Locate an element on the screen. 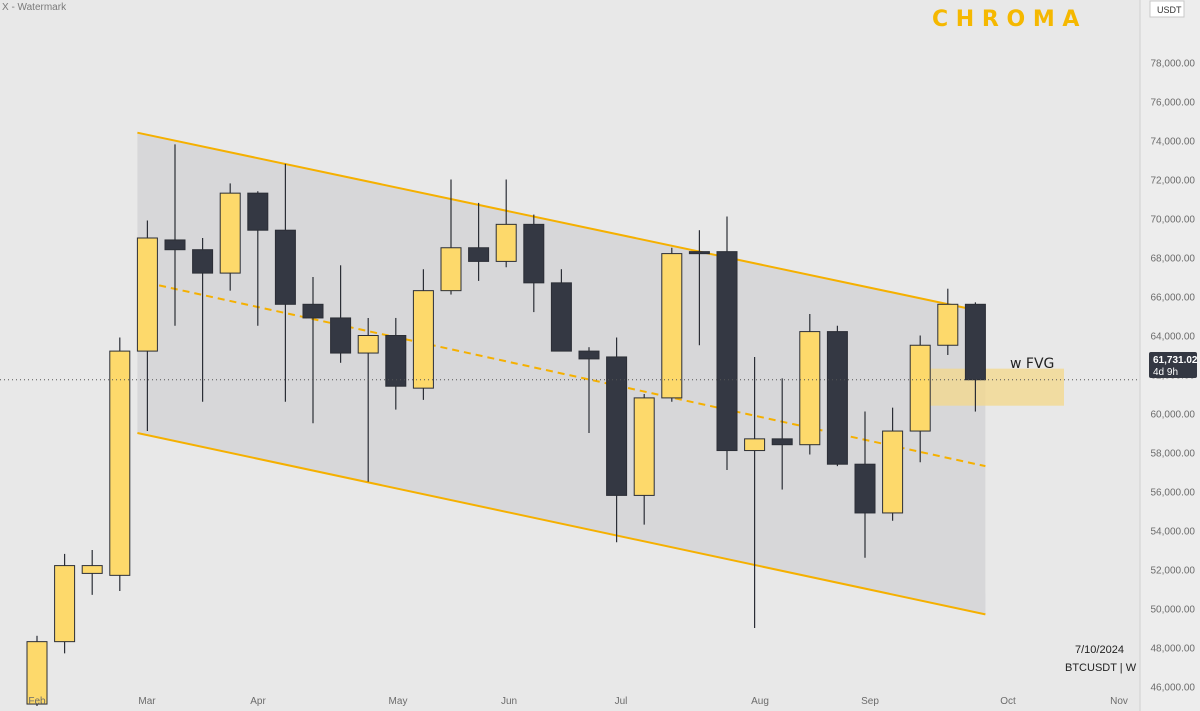 This screenshot has width=1200, height=711. y-tick-label: 64,000.00 is located at coordinates (1173, 337).